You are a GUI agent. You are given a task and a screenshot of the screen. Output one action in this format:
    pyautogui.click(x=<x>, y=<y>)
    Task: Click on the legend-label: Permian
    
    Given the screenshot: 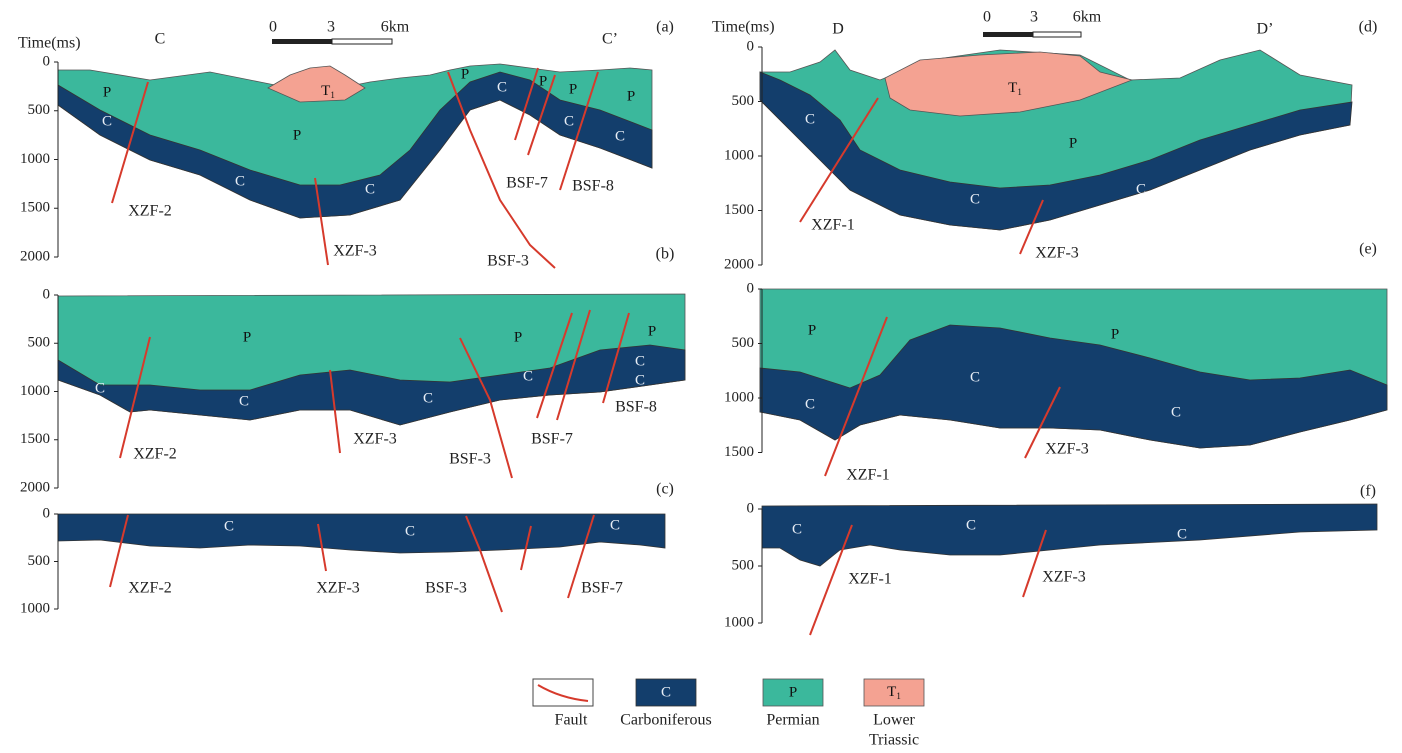 What is the action you would take?
    pyautogui.click(x=792, y=720)
    